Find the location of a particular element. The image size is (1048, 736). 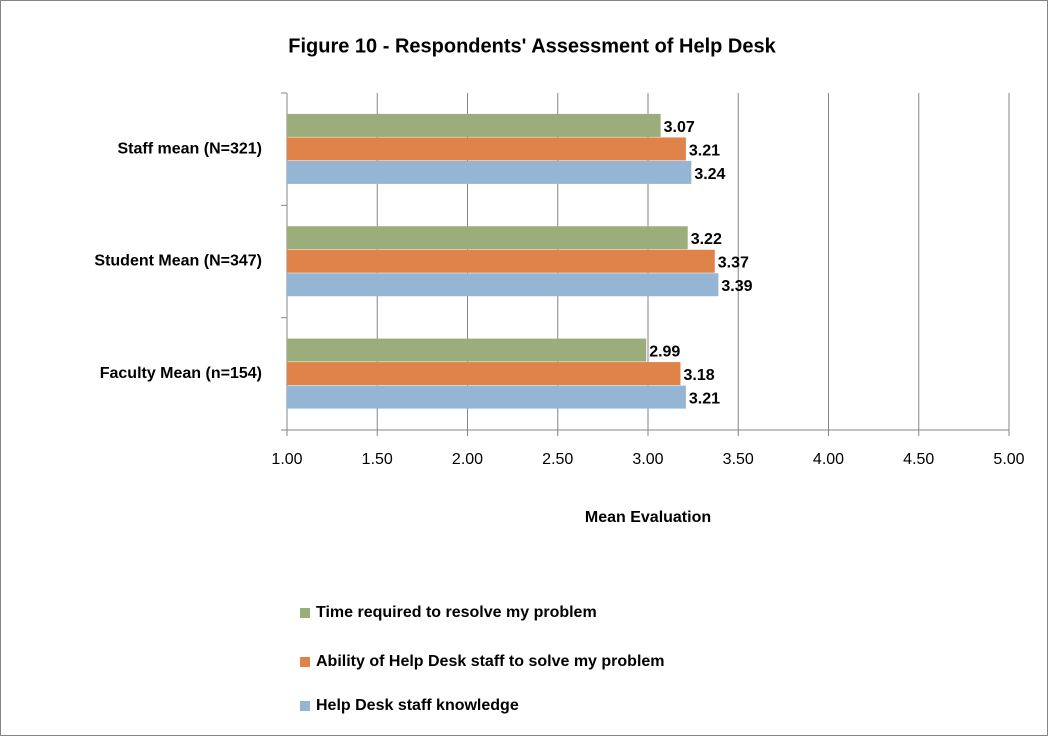

x-tick-label: 5.00 is located at coordinates (1008, 459).